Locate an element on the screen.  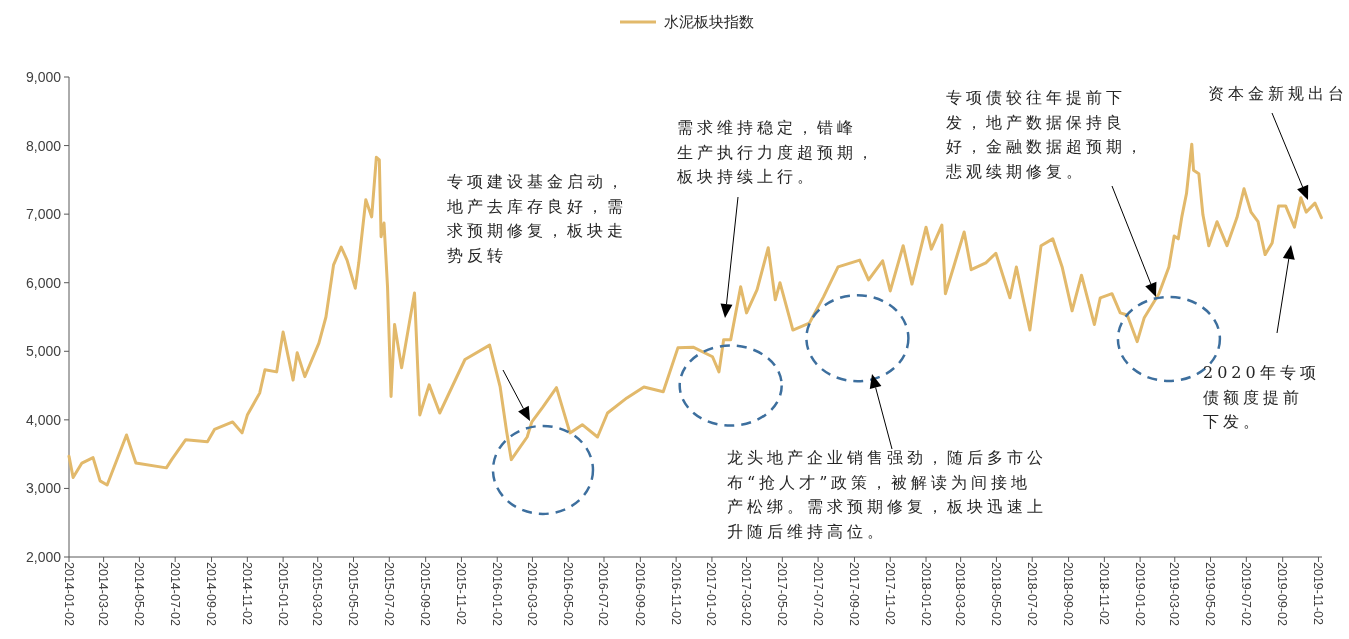
x-tick-label: 2015-09-02 is located at coordinates (425, 594).